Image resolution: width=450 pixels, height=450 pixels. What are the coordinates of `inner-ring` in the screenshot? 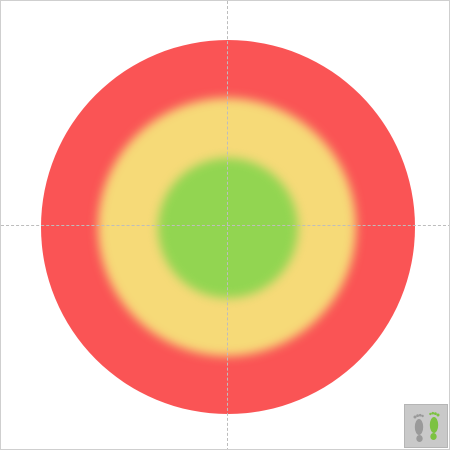 It's located at (228, 228).